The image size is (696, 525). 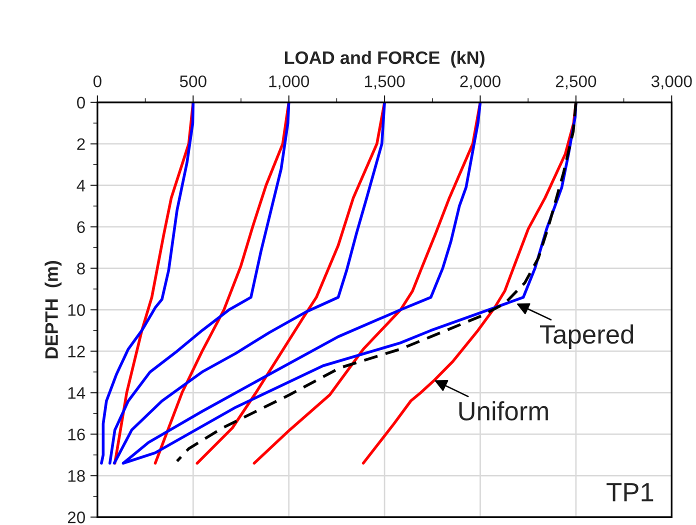 What do you see at coordinates (76, 310) in the screenshot?
I see `y-tick-label: 10` at bounding box center [76, 310].